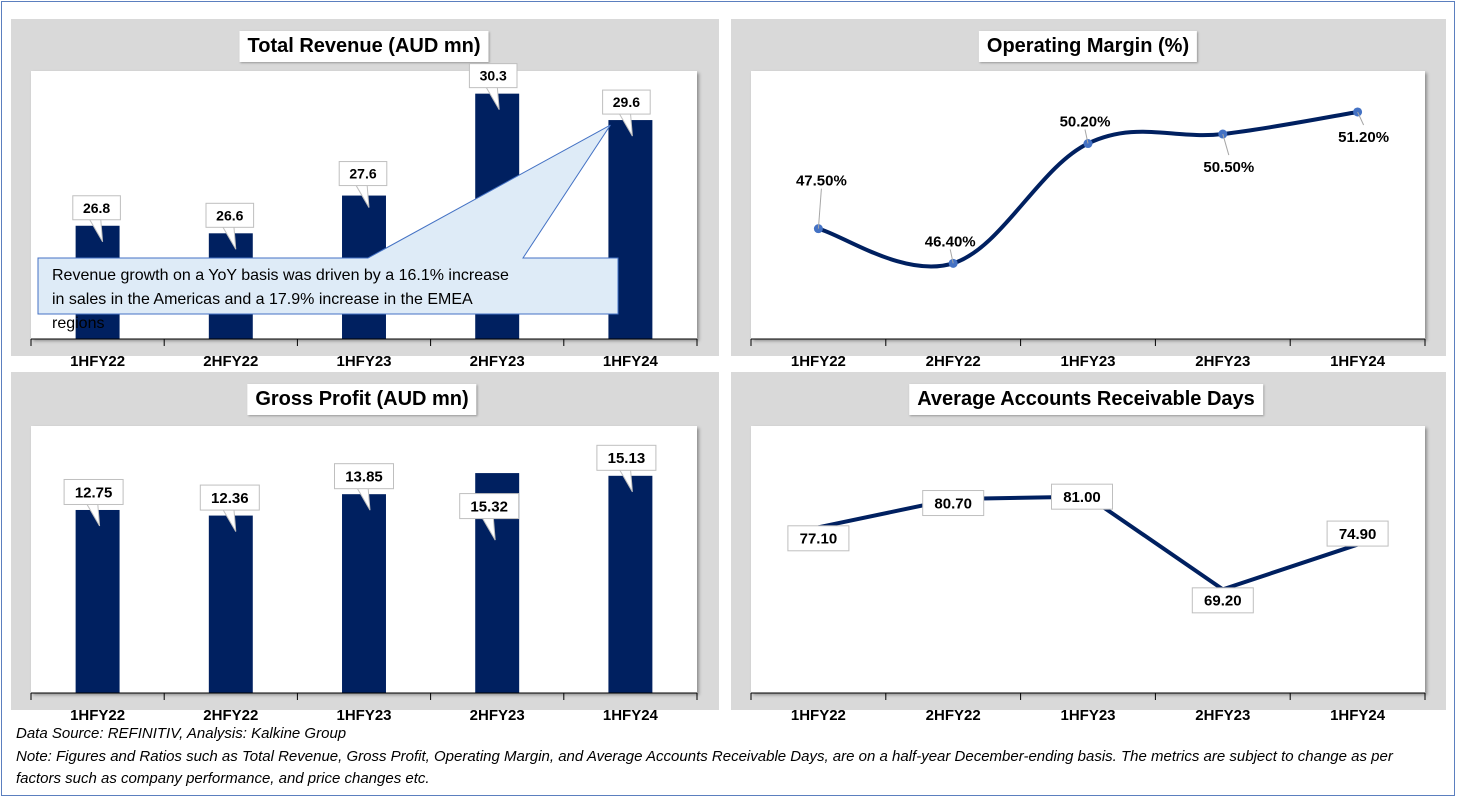 The width and height of the screenshot is (1458, 799). I want to click on margin-data-label: 46.40%, so click(950, 241).